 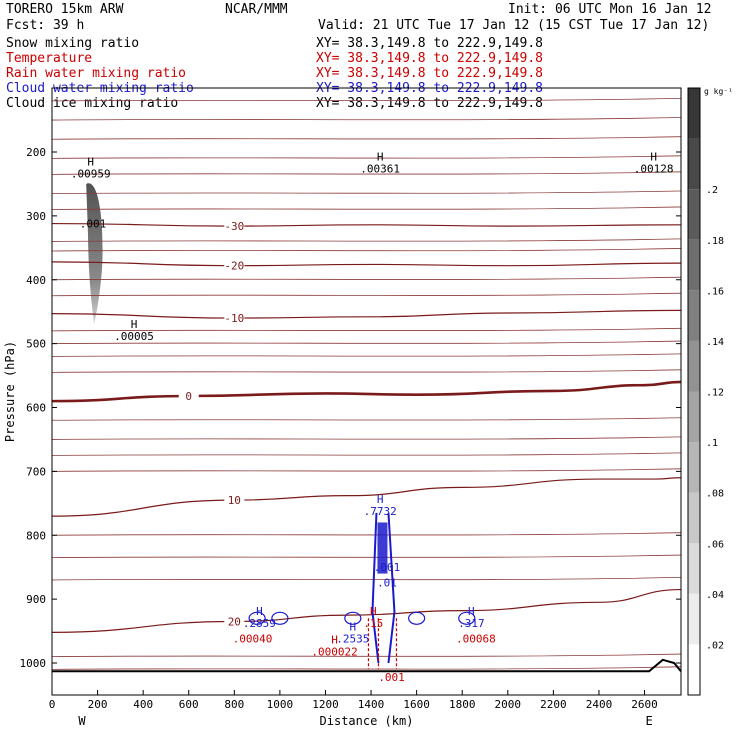 What do you see at coordinates (715, 595) in the screenshot?
I see `colorbar-tick-label: .04` at bounding box center [715, 595].